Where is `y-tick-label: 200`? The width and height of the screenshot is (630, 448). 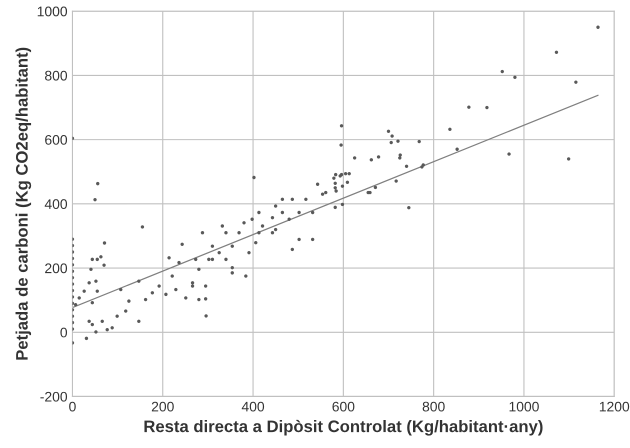 y-tick-label: 200 is located at coordinates (56, 268).